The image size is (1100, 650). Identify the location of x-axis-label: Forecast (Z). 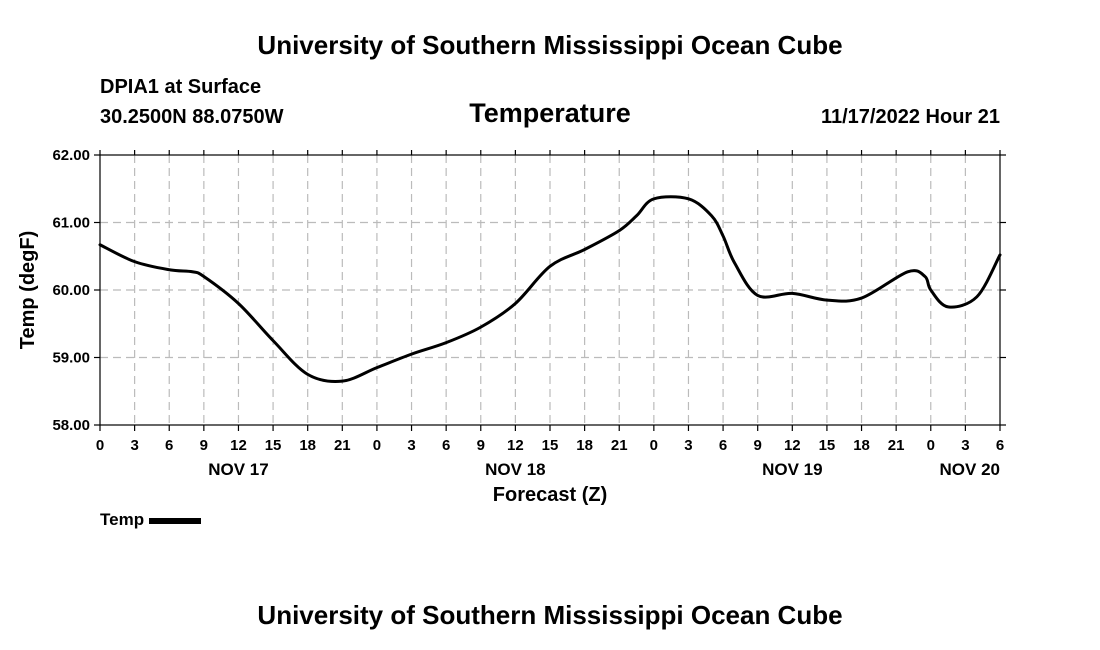
(550, 495).